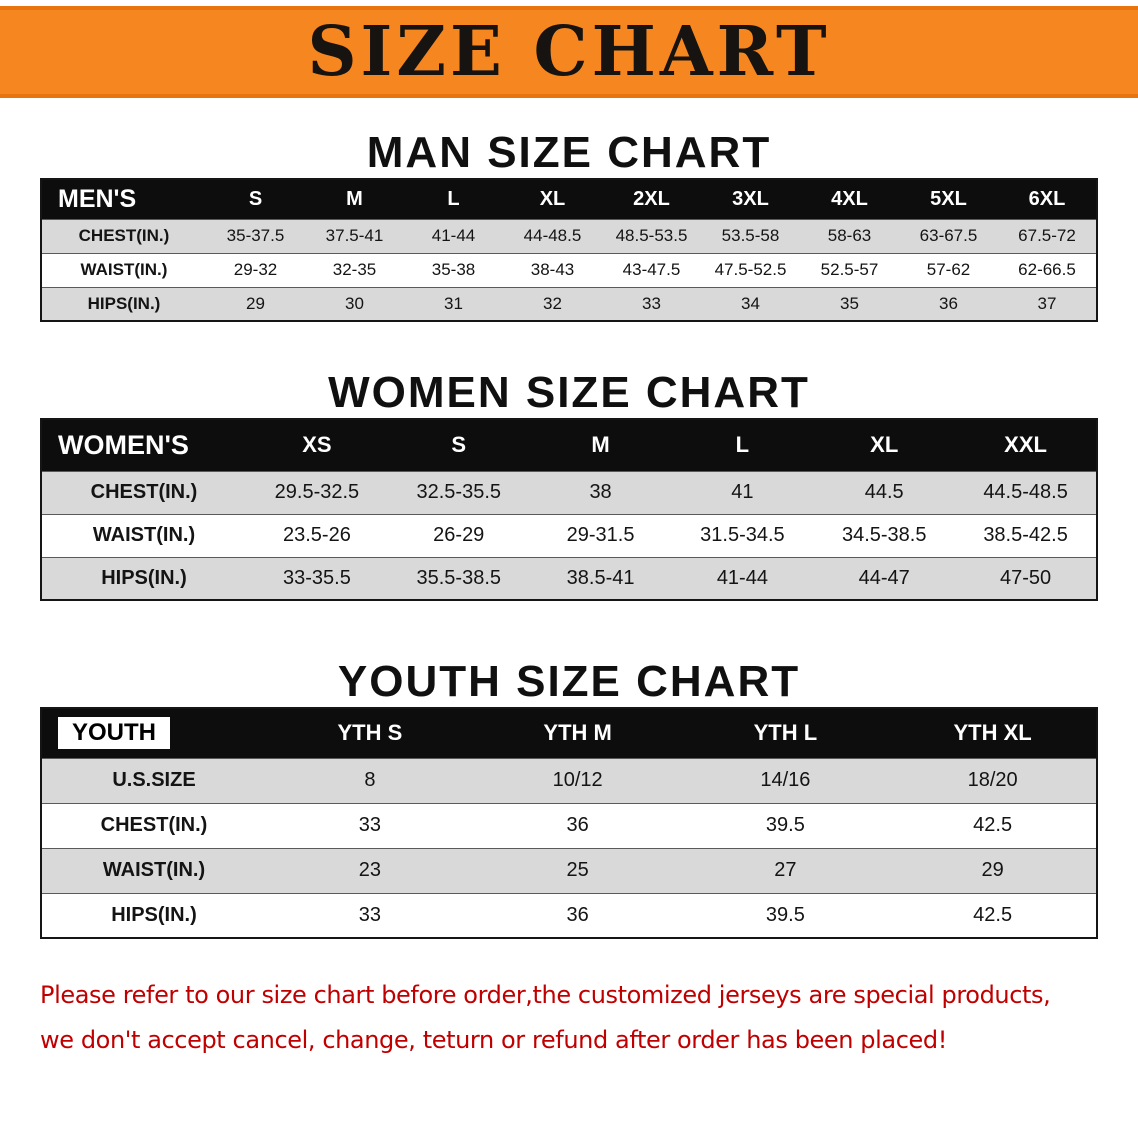 This screenshot has width=1138, height=1138. I want to click on size-cell: 38-43, so click(552, 269).